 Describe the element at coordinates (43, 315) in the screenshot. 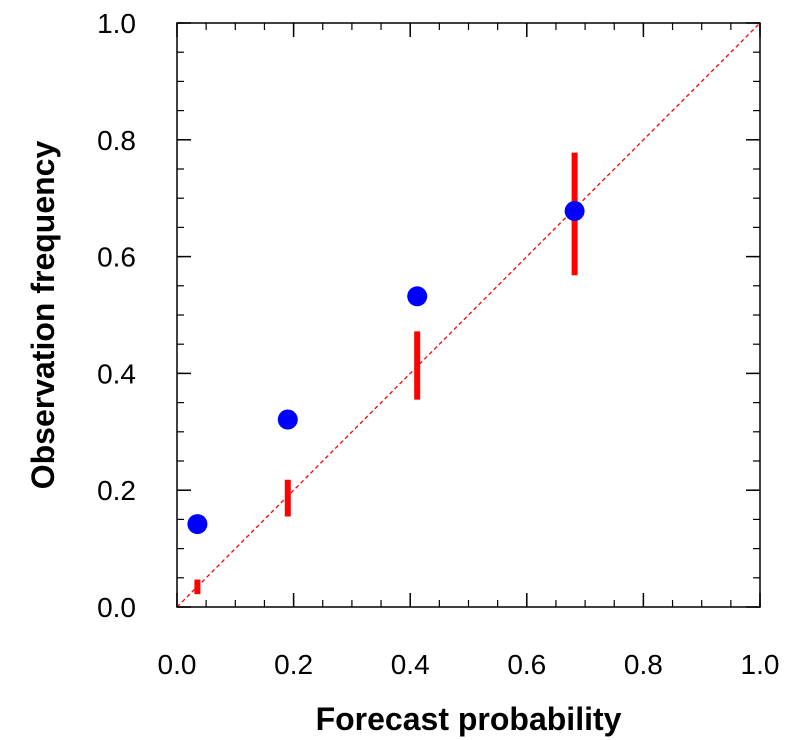

I see `y-axis-title: Observation frequency` at that location.